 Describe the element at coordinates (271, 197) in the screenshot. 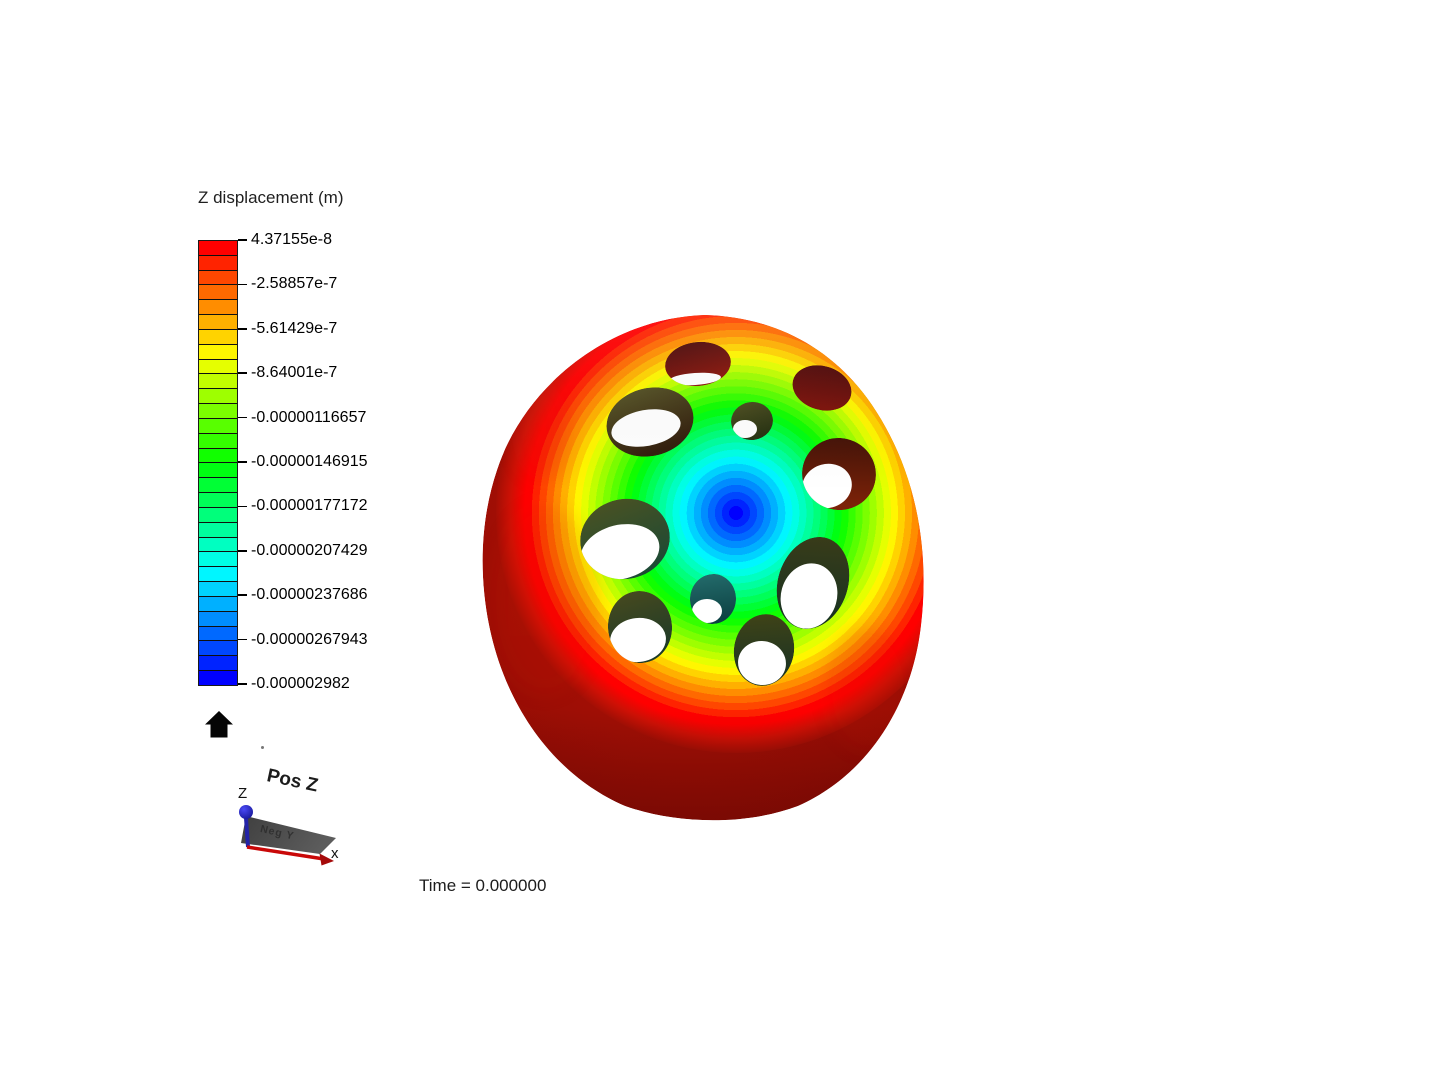

I see `legend-title: Z displacement (m)` at that location.